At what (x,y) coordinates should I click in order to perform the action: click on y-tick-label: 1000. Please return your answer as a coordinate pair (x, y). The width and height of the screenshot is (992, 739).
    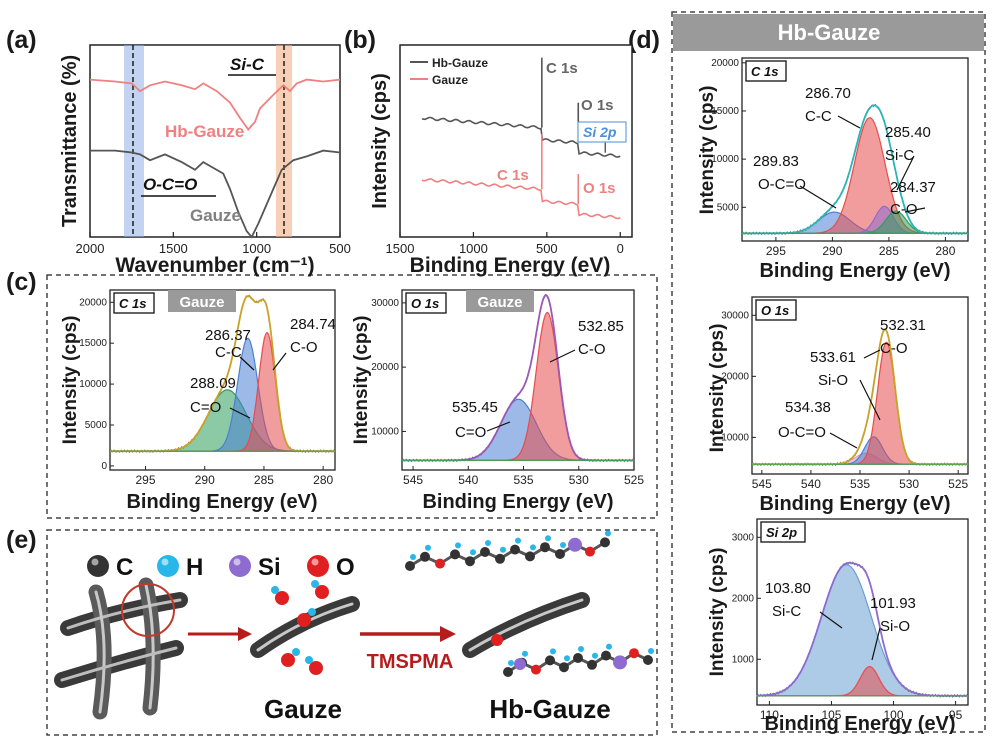
    Looking at the image, I should click on (743, 659).